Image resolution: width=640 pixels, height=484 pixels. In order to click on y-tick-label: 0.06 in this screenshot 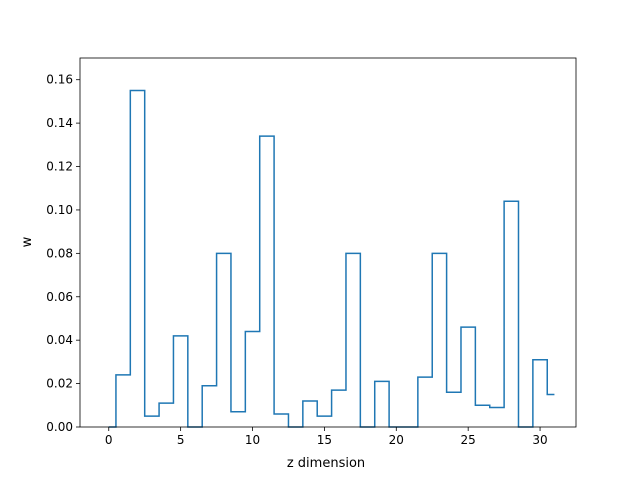, I will do `click(59, 297)`.